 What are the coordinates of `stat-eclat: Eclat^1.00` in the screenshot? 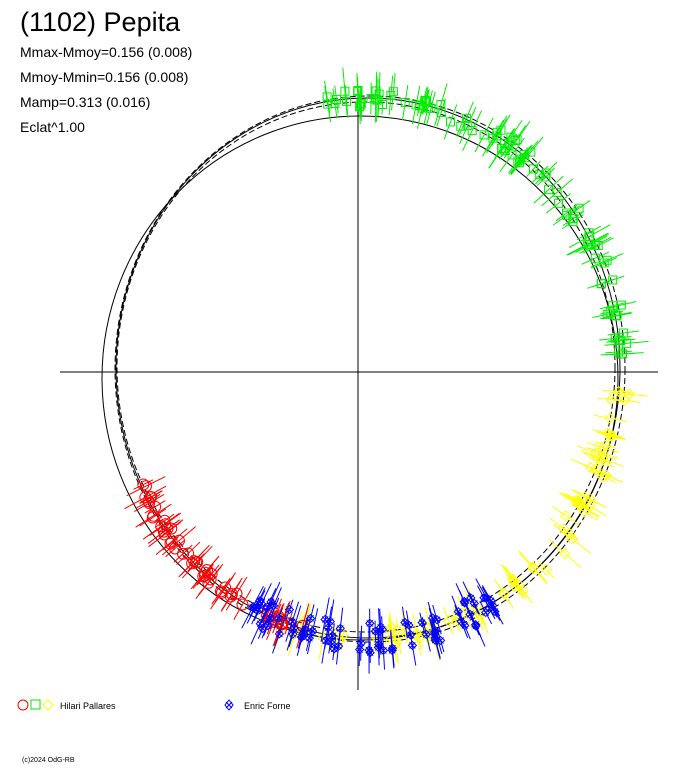 It's located at (52, 127).